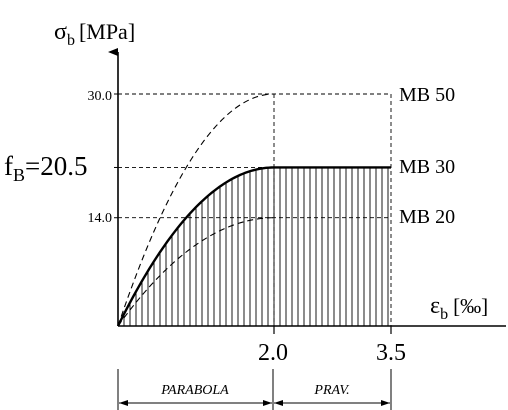  I want to click on x-tick-label-2: 2.0, so click(273, 353).